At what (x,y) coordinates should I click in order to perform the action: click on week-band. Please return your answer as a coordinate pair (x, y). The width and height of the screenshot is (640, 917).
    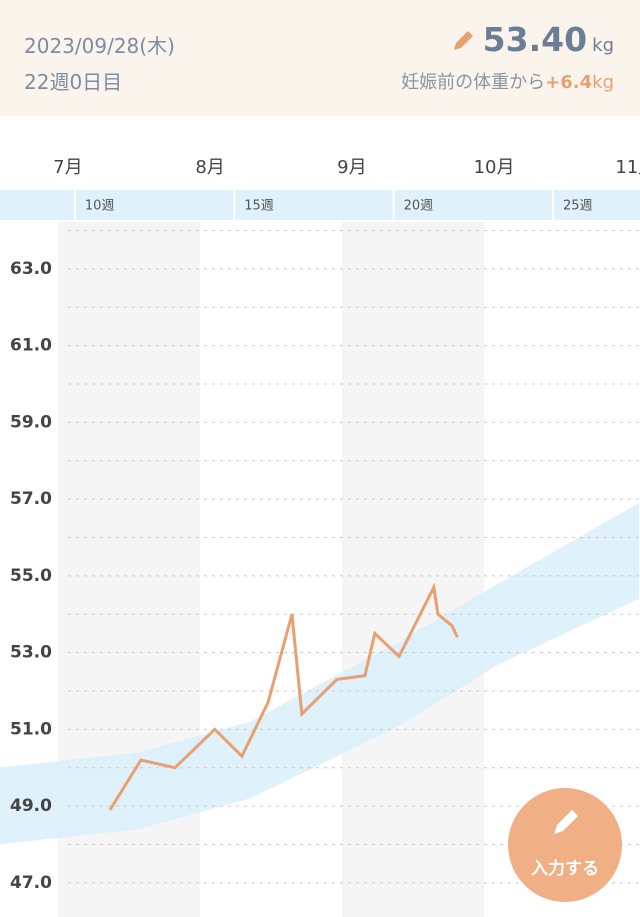
    Looking at the image, I should click on (320, 205).